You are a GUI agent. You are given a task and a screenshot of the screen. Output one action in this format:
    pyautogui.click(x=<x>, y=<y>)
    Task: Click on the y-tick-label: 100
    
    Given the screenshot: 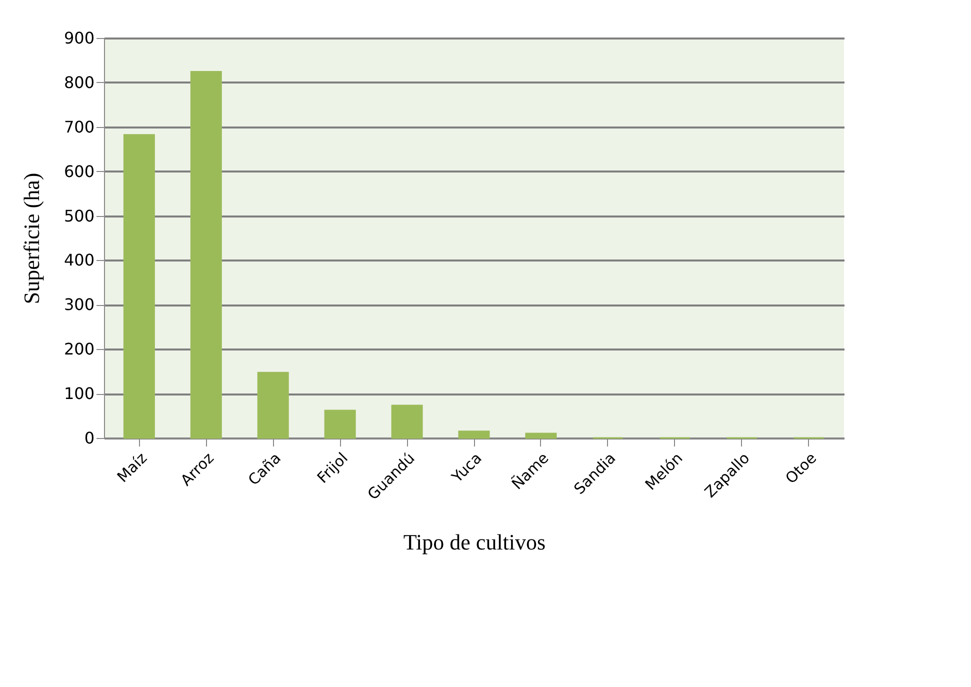 What is the action you would take?
    pyautogui.click(x=79, y=394)
    